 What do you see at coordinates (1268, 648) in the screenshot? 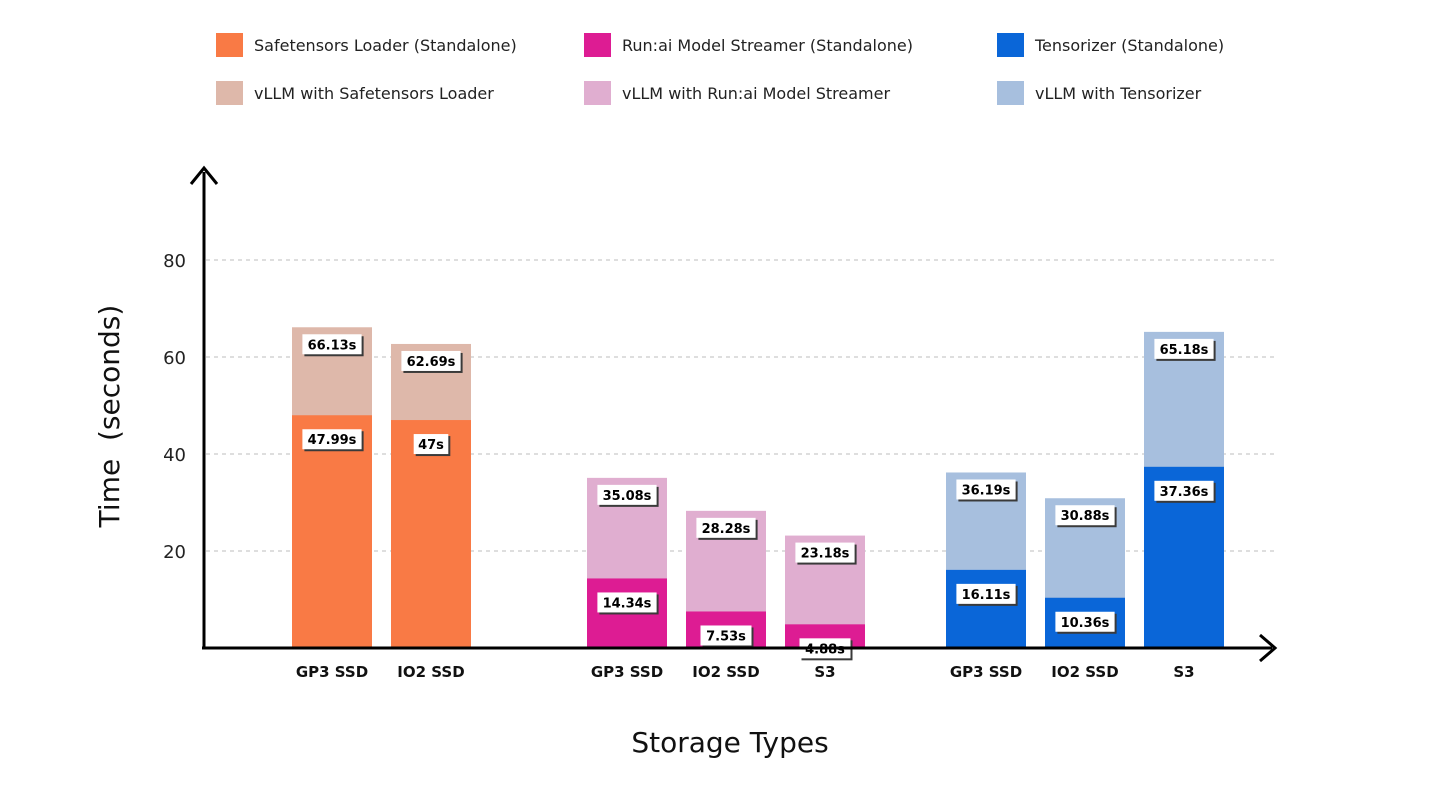
I see `x-axis-arrow-icon` at bounding box center [1268, 648].